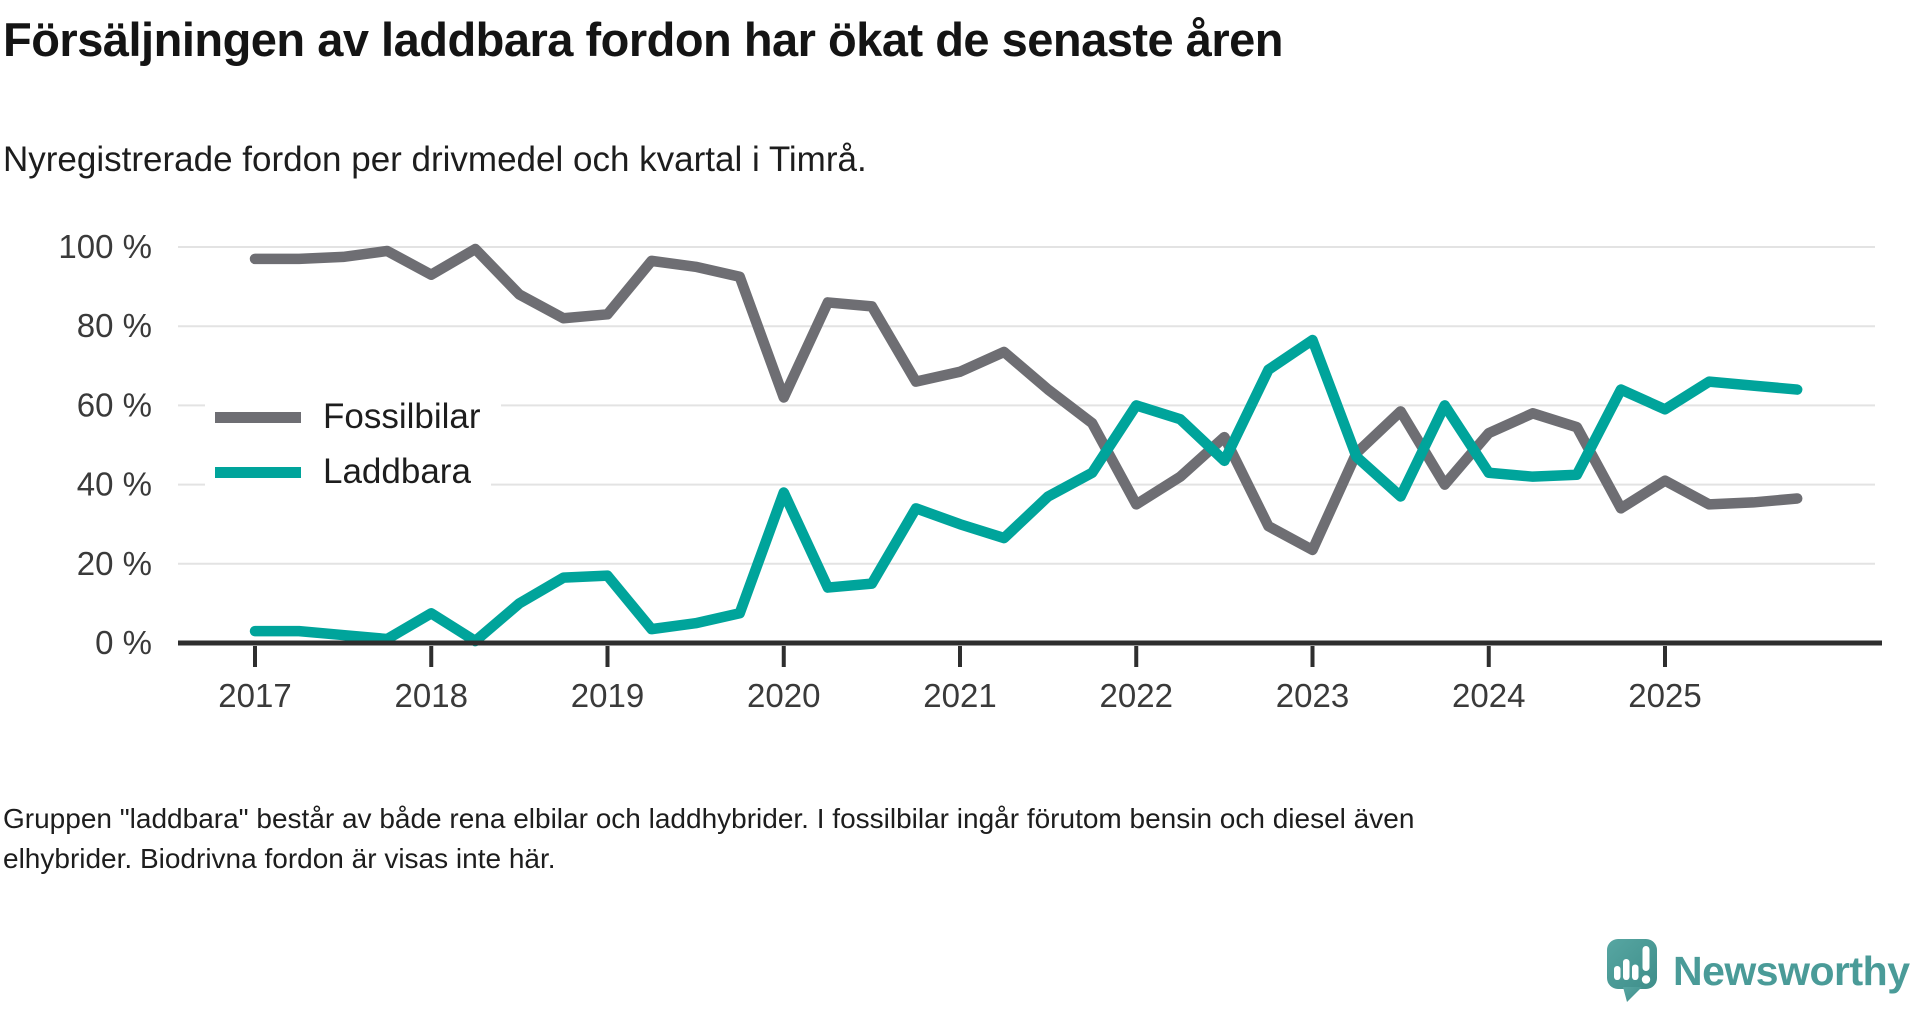  Describe the element at coordinates (1791, 970) in the screenshot. I see `newsworthy-wordmark: Newsworthy` at that location.